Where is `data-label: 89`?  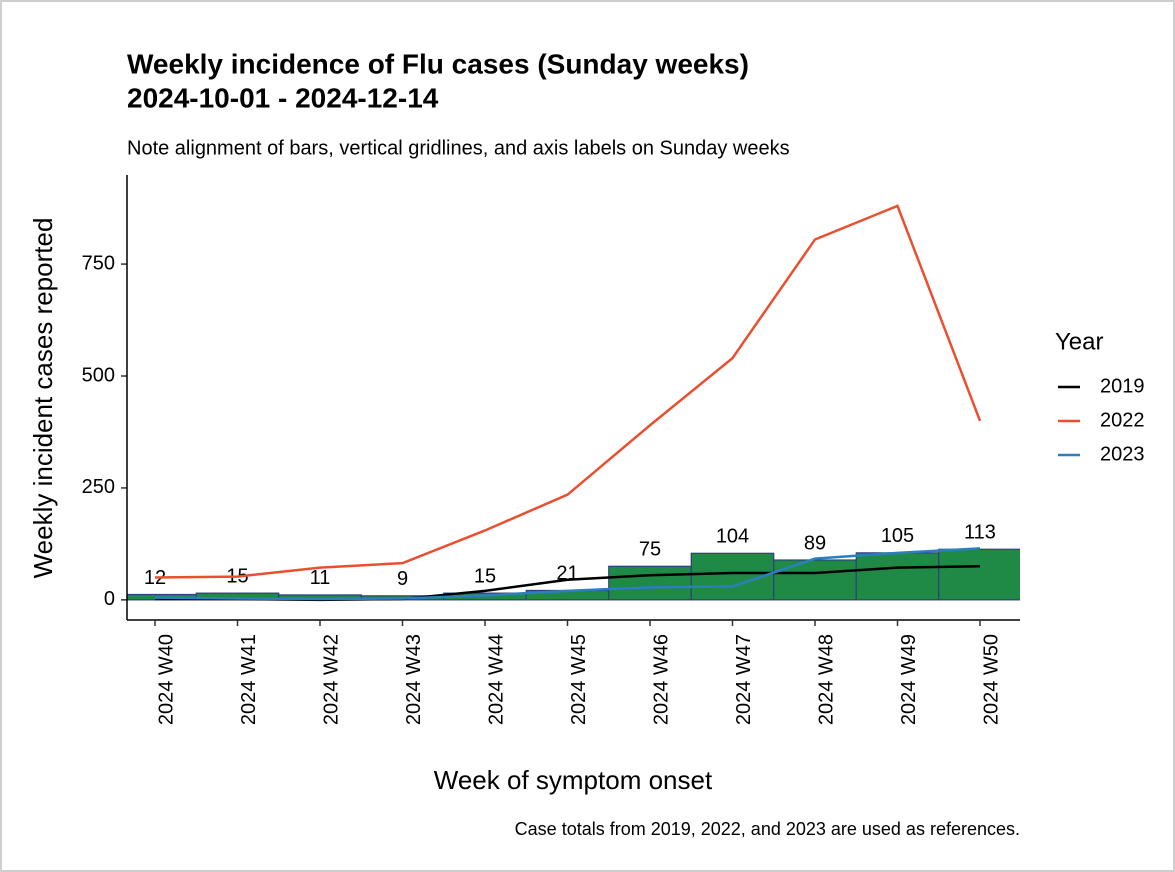 data-label: 89 is located at coordinates (815, 543).